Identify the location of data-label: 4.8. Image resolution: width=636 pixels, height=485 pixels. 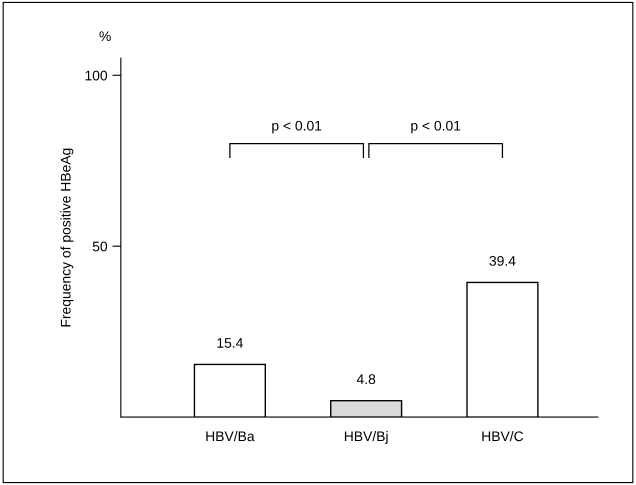
(366, 379).